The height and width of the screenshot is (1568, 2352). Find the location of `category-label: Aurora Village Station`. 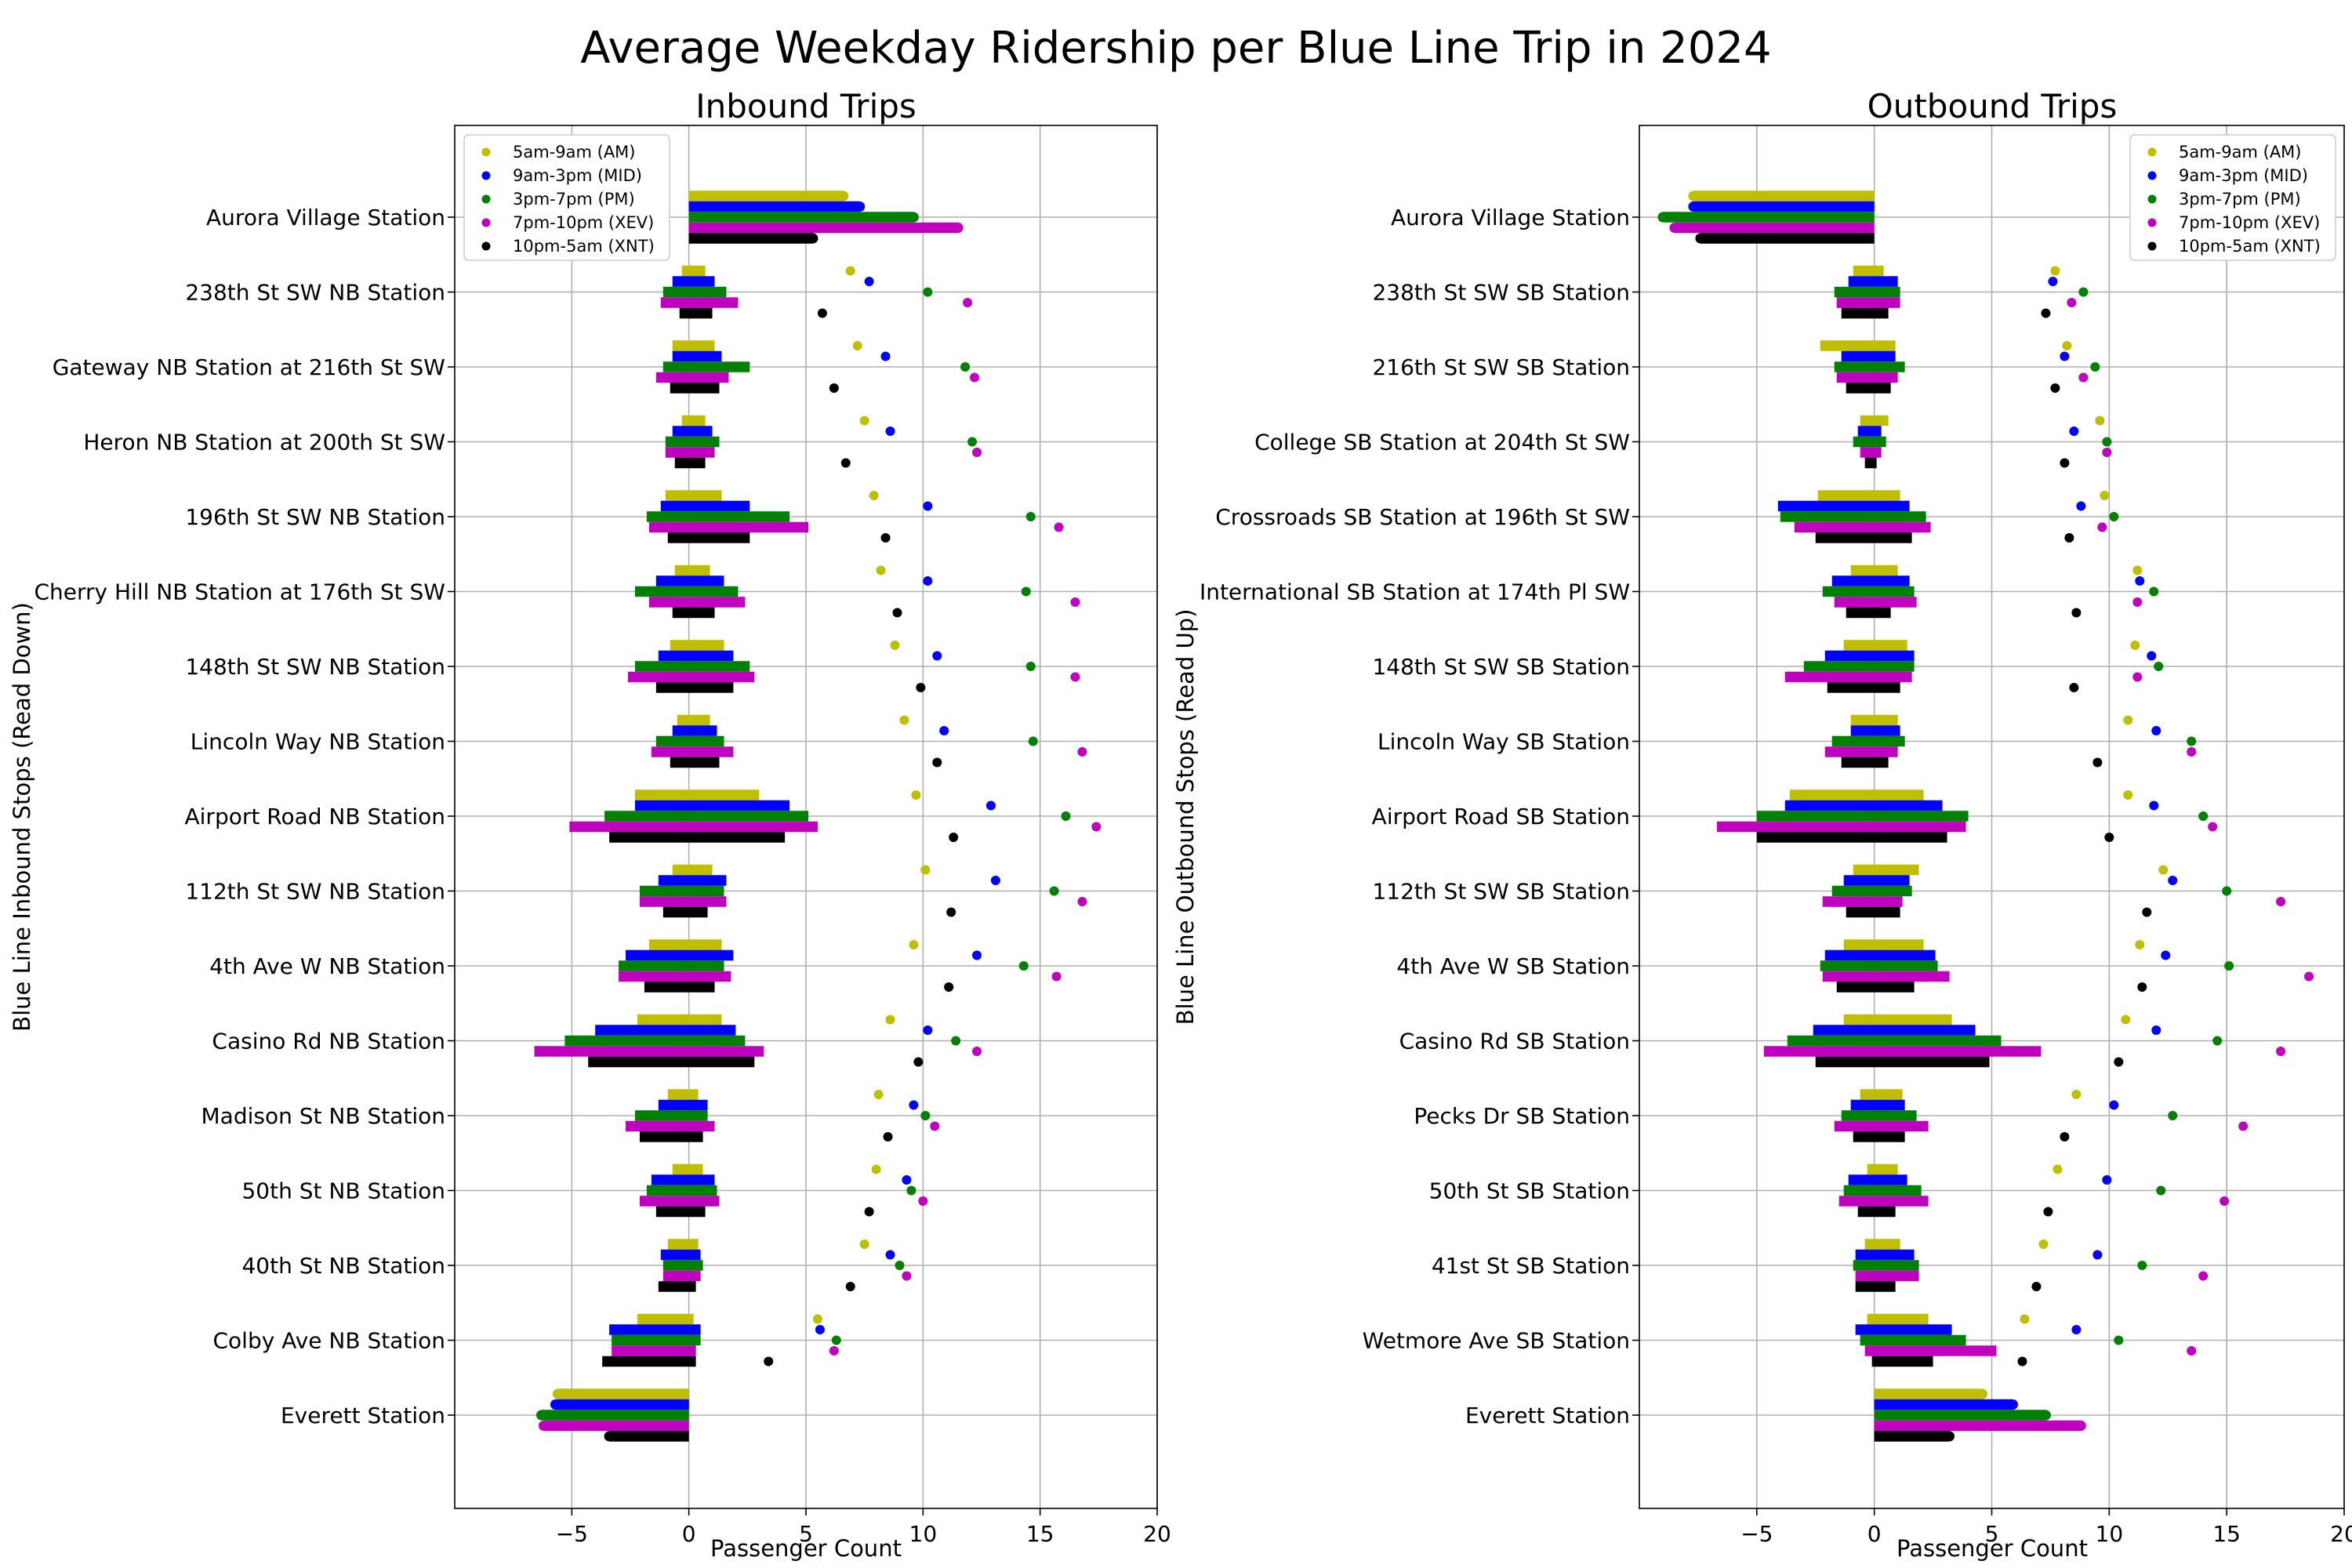

category-label: Aurora Village Station is located at coordinates (1510, 218).